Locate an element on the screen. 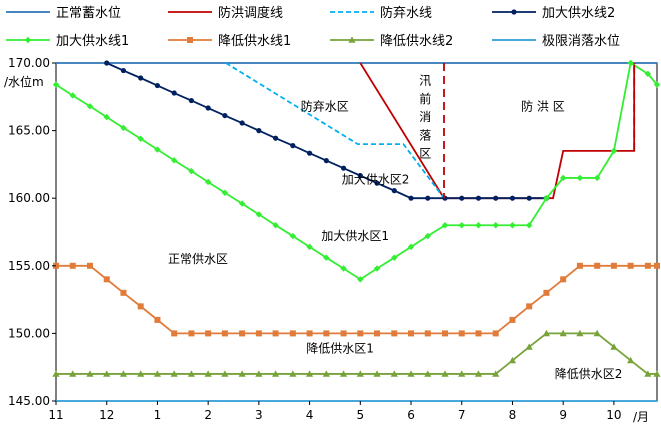 The height and width of the screenshot is (424, 661). legend-item-1: 正常蓄水位 is located at coordinates (63, 13).